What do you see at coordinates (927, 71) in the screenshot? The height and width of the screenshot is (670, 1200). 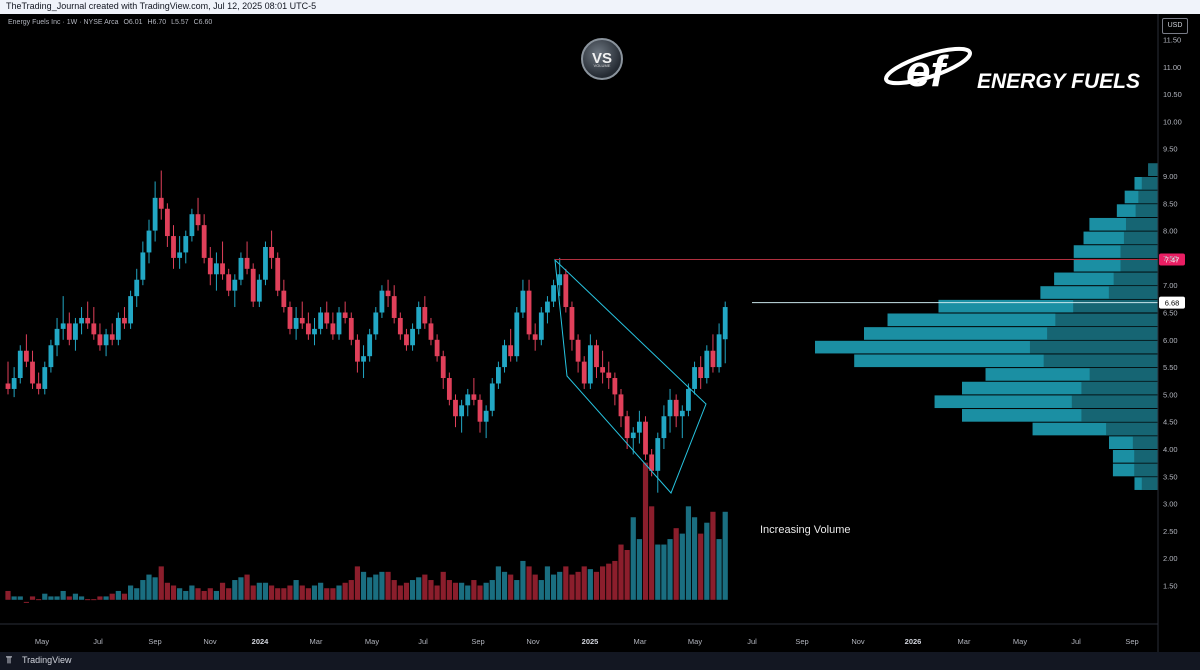 I see `svg-text: ef` at bounding box center [927, 71].